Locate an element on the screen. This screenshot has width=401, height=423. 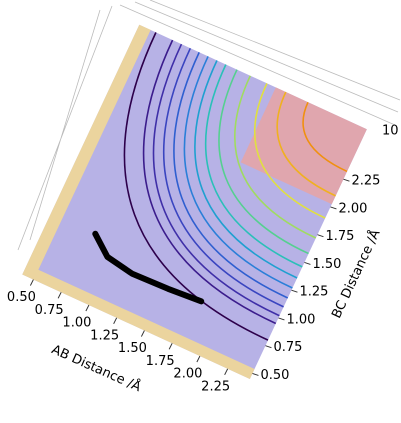
trajectory is located at coordinates (148, 267).